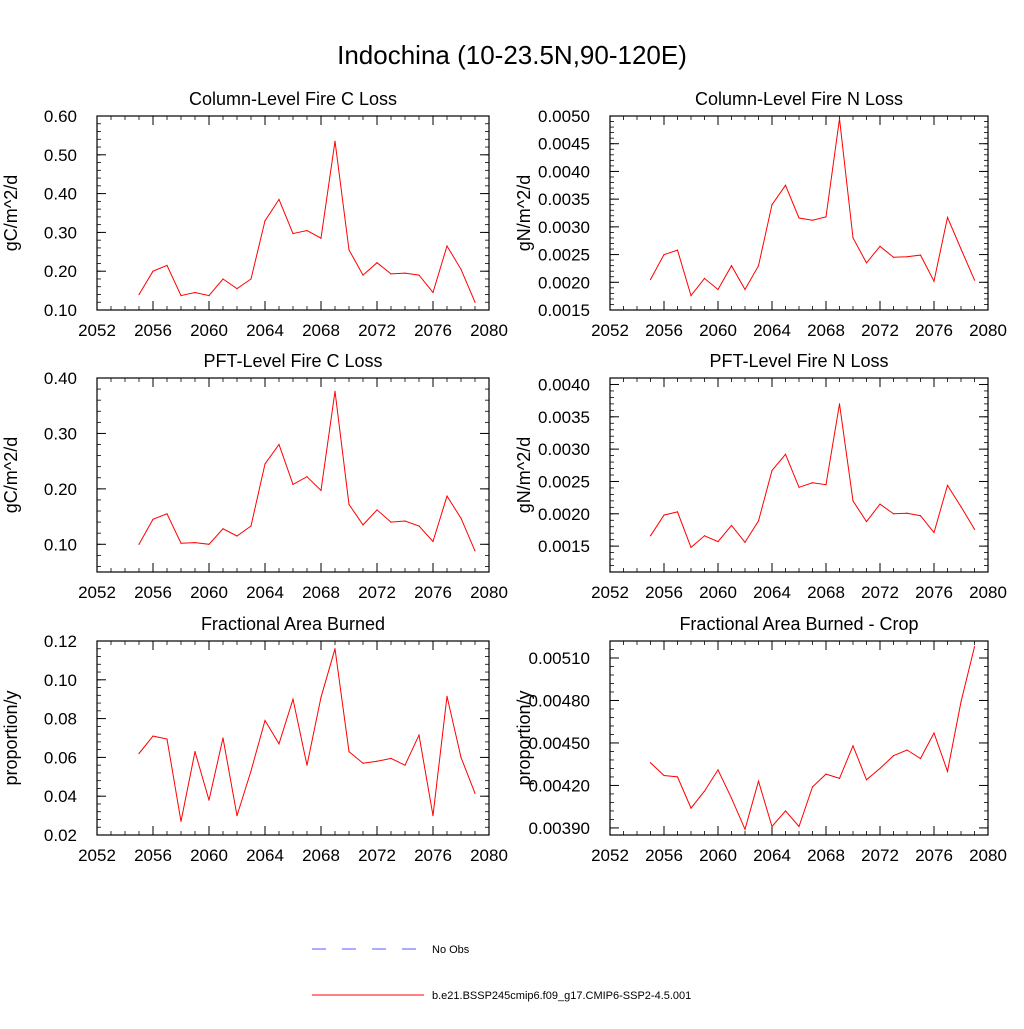 The width and height of the screenshot is (1024, 1029). I want to click on y-tick-label: 0.00390, so click(559, 828).